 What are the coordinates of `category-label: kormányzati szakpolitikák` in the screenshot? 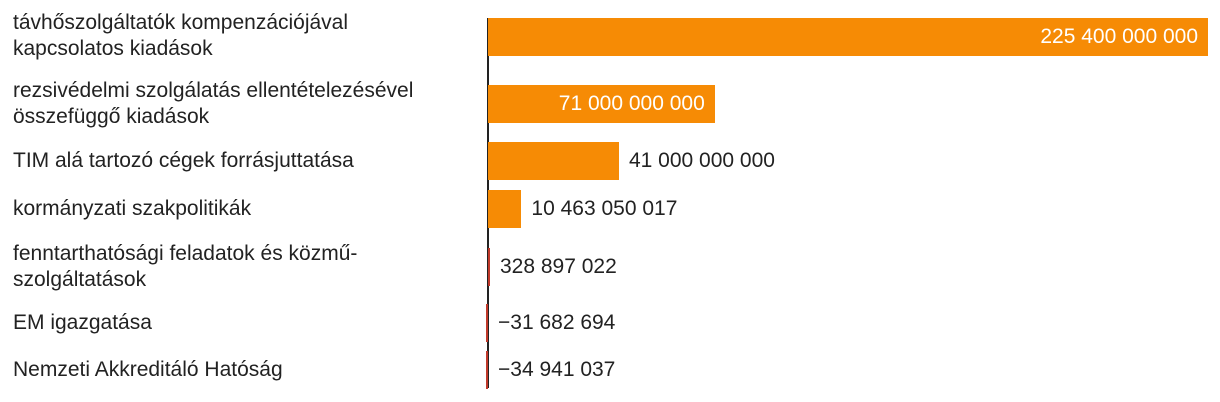 It's located at (132, 208).